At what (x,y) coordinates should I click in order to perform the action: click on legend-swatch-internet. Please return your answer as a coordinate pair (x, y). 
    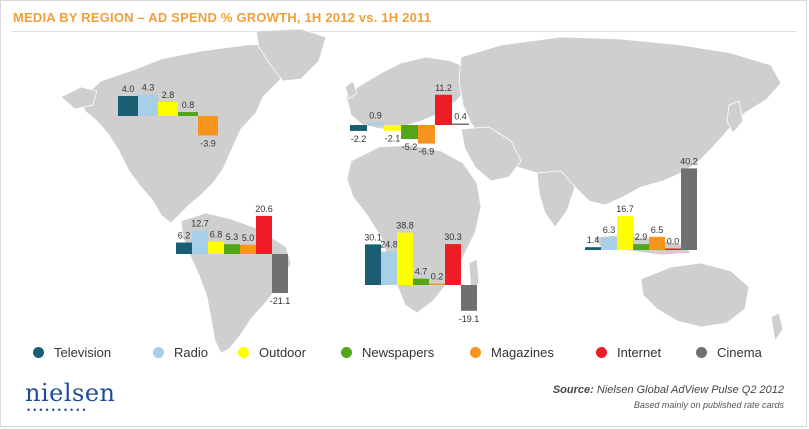
    Looking at the image, I should click on (601, 352).